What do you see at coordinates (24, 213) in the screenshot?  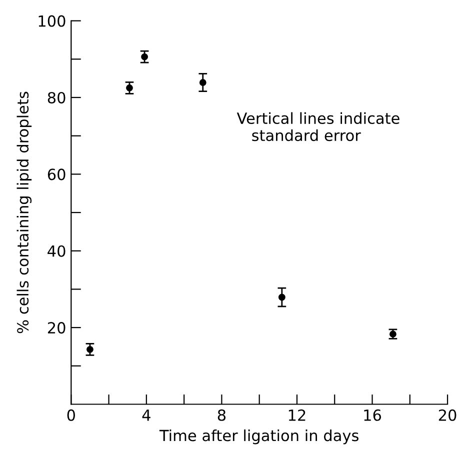 I see `y-axis-title: % cells containing lipid droplets` at bounding box center [24, 213].